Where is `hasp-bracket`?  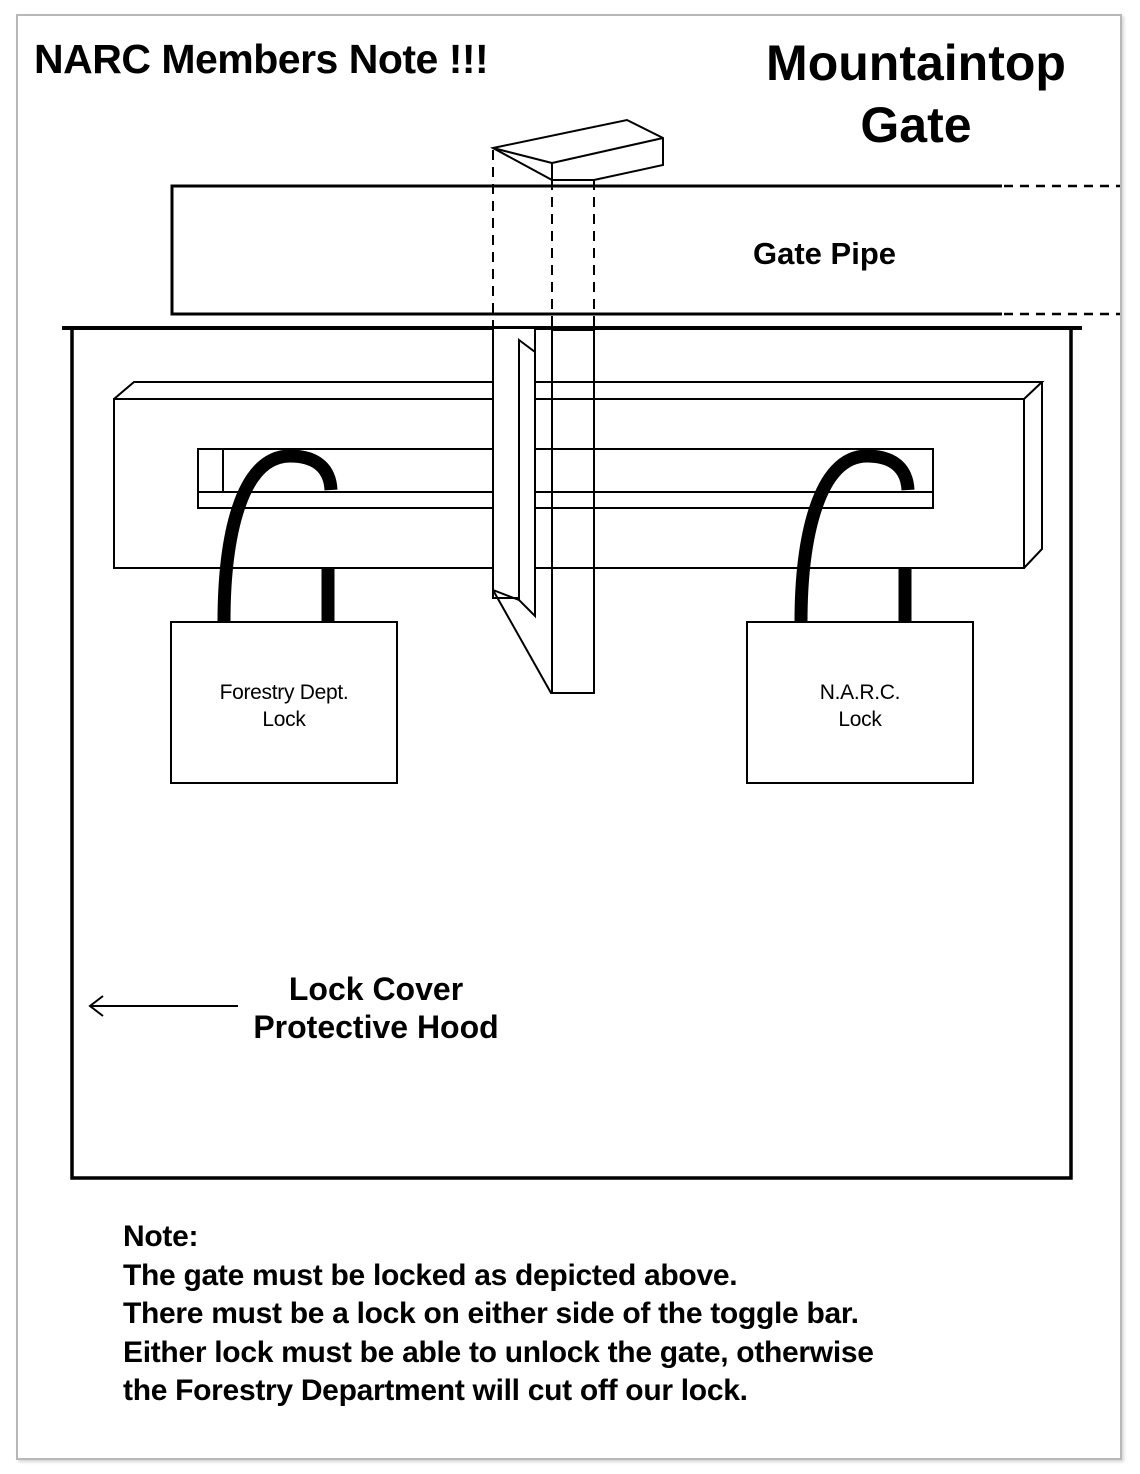 hasp-bracket is located at coordinates (579, 475).